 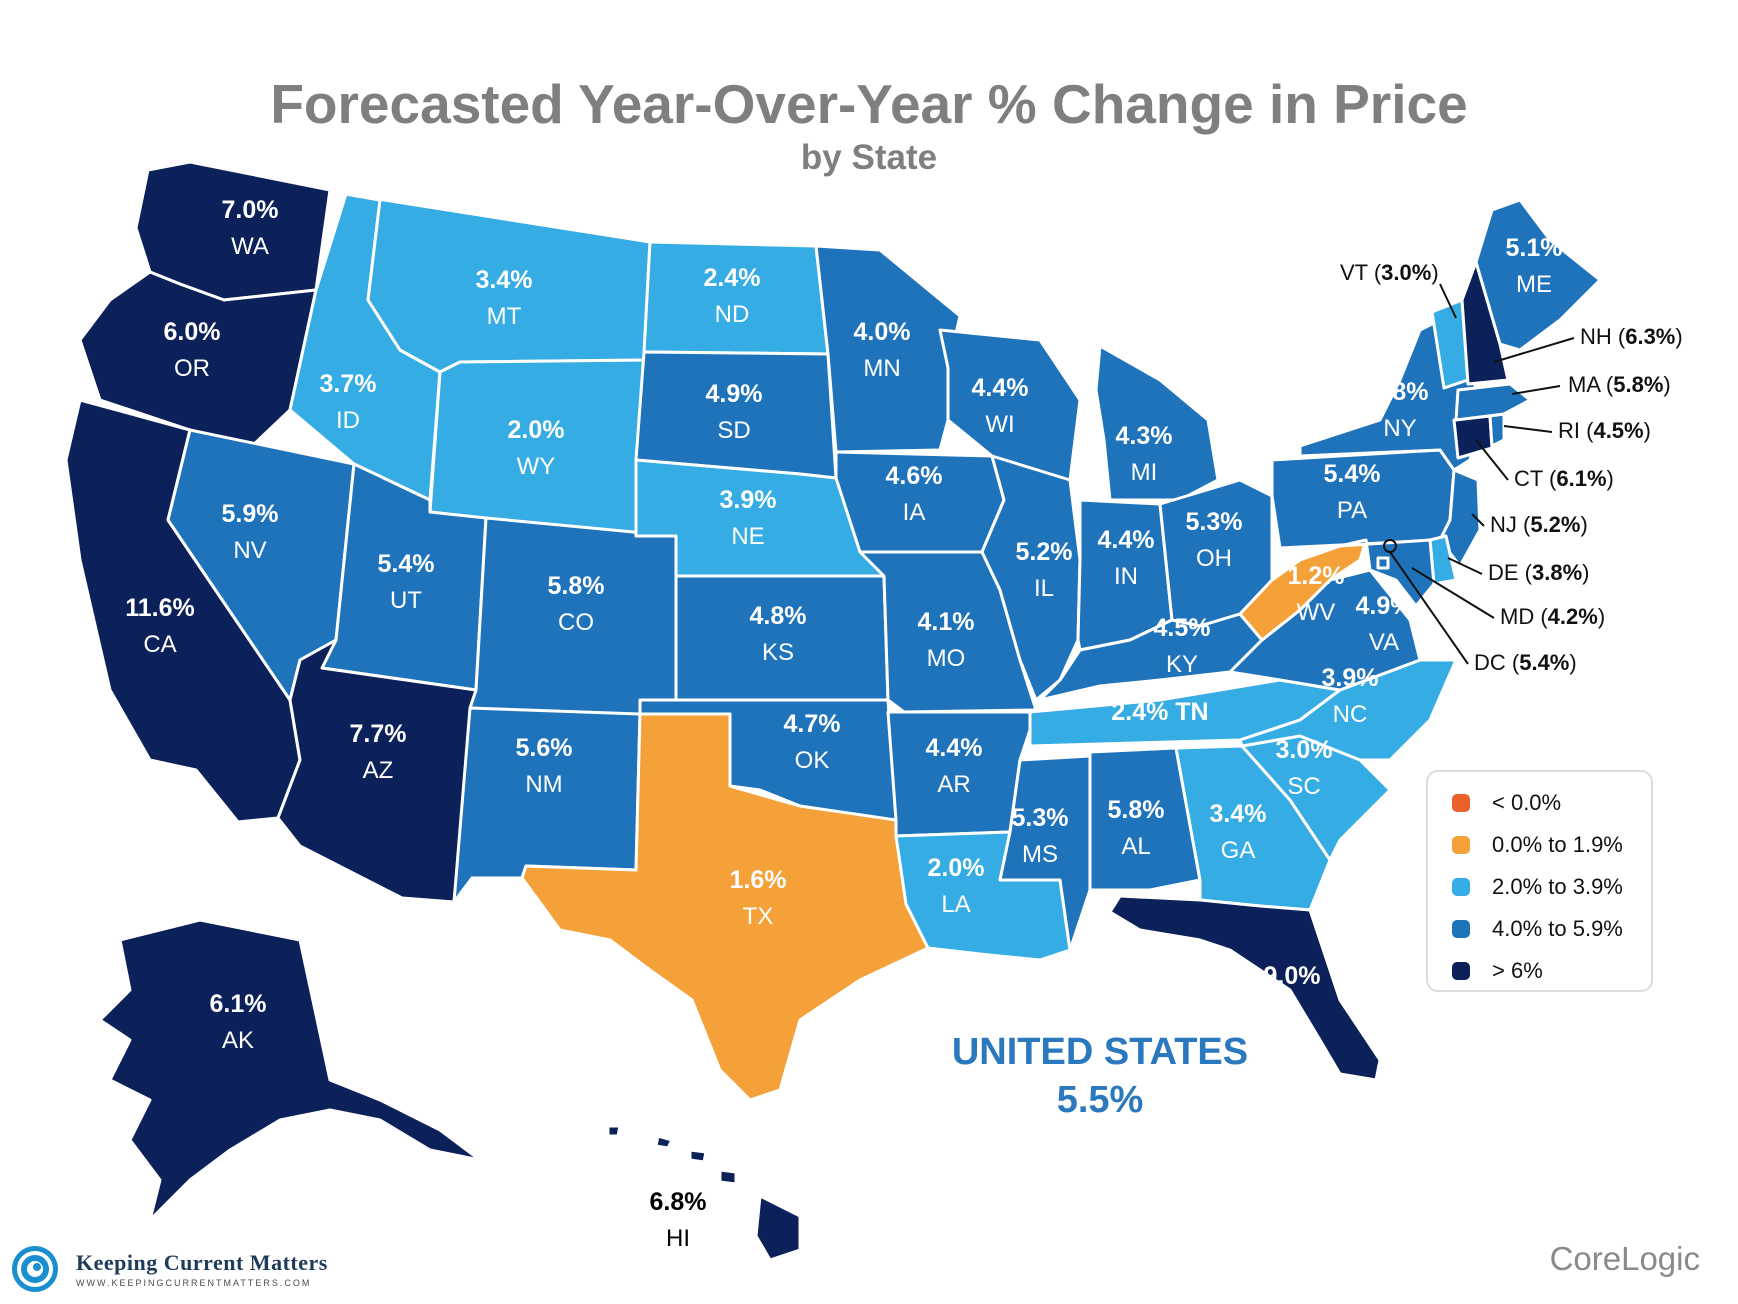 I want to click on state-value-il: 5.2%, so click(x=1044, y=552).